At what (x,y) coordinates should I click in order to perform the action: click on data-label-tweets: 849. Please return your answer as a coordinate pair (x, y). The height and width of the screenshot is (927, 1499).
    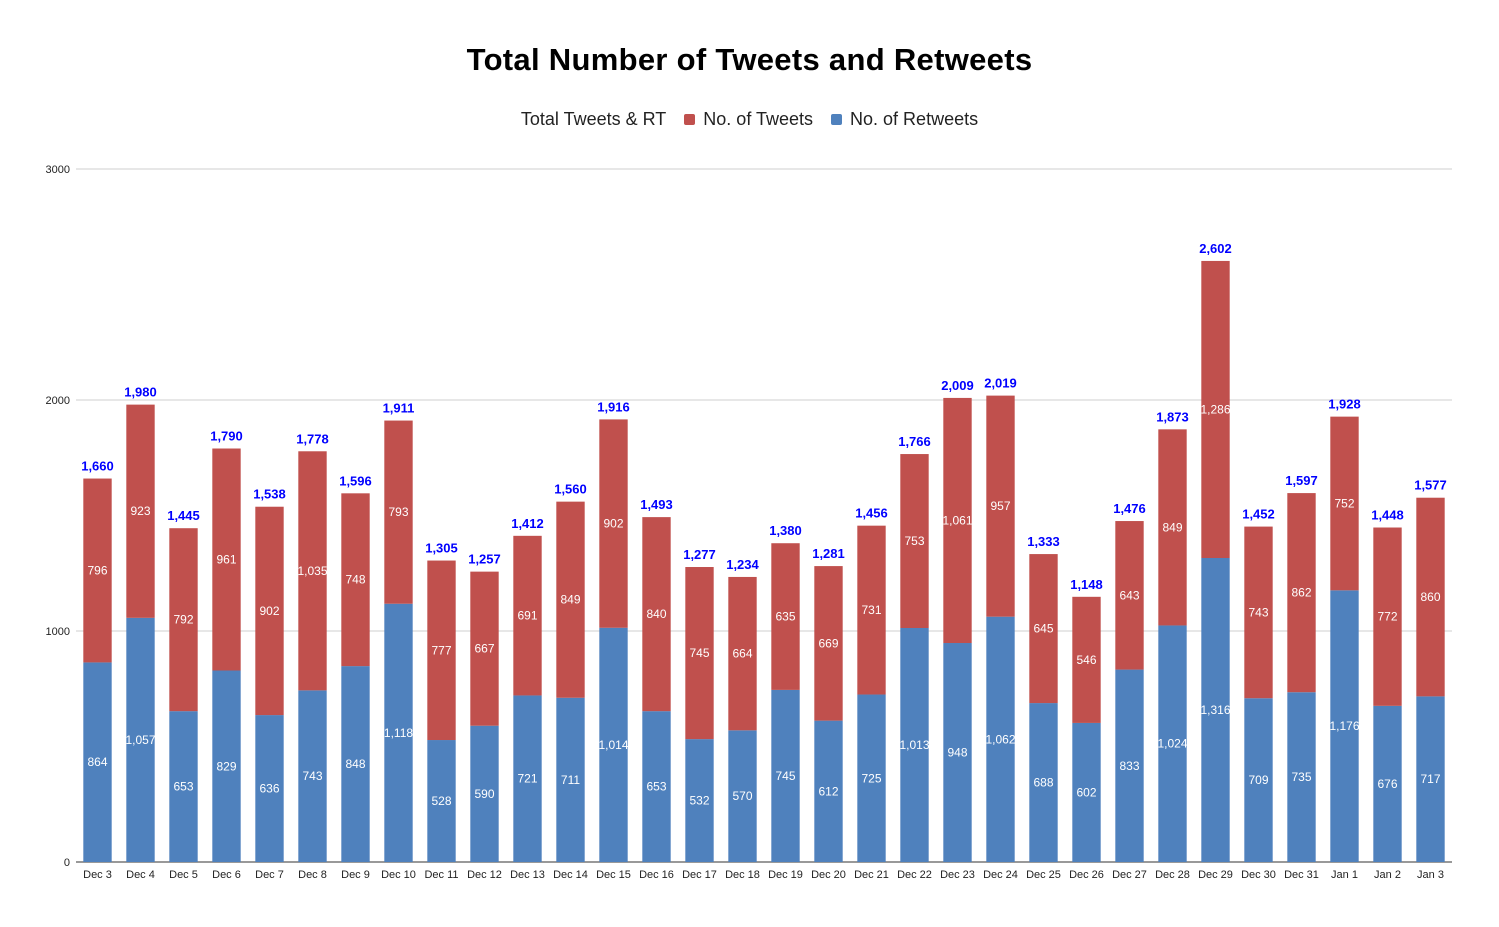
    Looking at the image, I should click on (1172, 527).